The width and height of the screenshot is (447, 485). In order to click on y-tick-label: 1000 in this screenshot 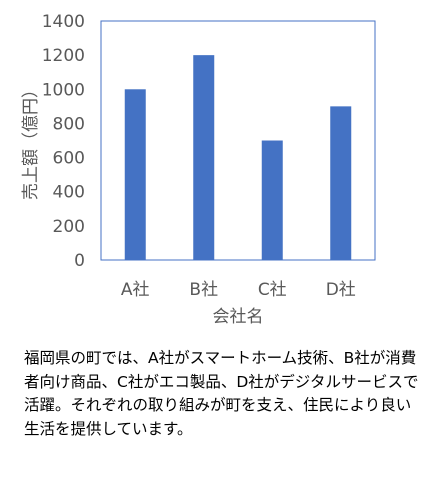, I will do `click(63, 90)`.